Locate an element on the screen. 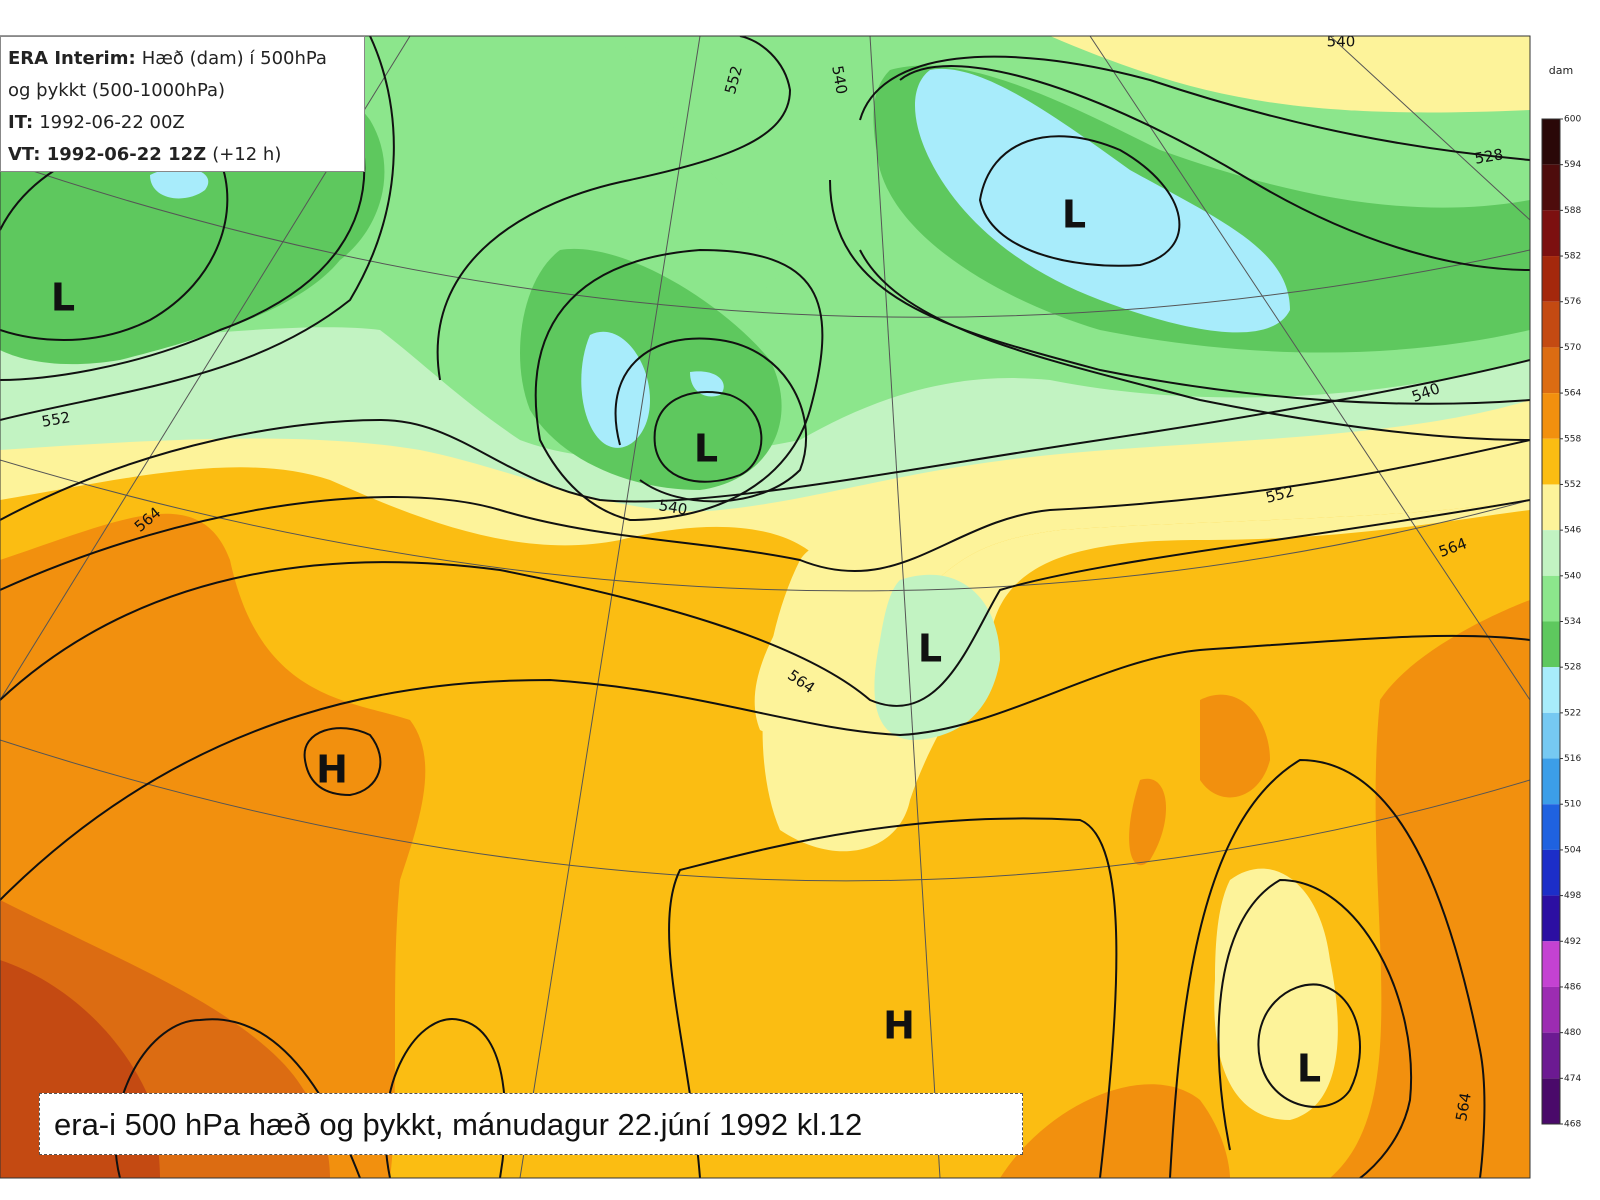 Image resolution: width=1600 pixels, height=1200 pixels. colorbar-unit: dam is located at coordinates (1561, 70).